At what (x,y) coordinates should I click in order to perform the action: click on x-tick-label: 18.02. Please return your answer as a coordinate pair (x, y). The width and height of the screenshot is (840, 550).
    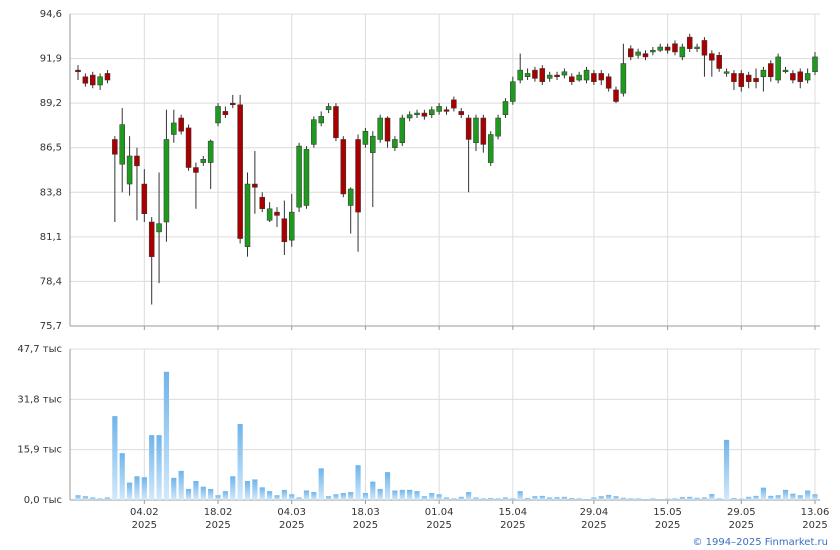
    Looking at the image, I should click on (218, 512).